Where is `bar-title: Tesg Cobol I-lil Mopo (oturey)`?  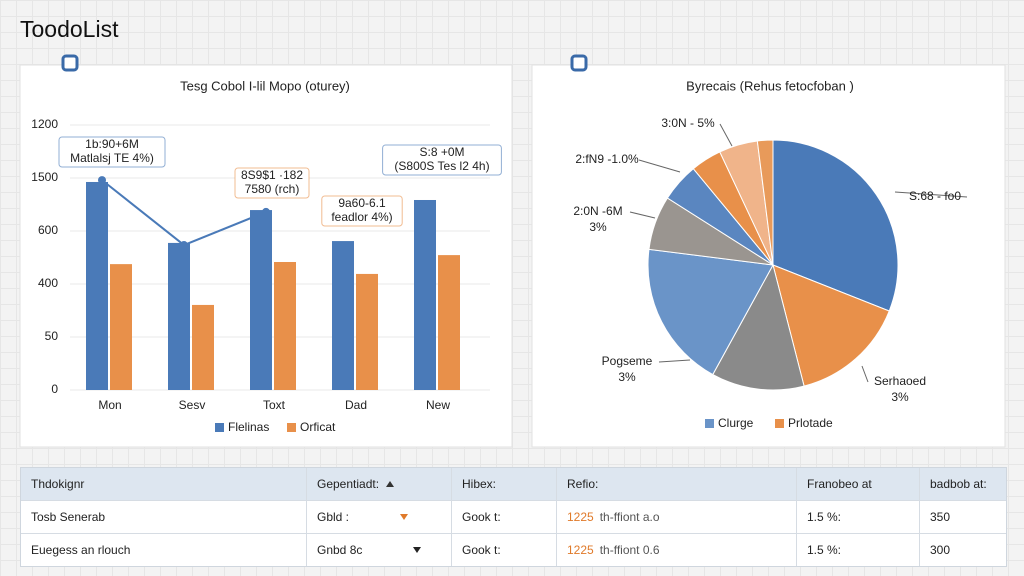
bar-title: Tesg Cobol I-lil Mopo (oturey) is located at coordinates (265, 85).